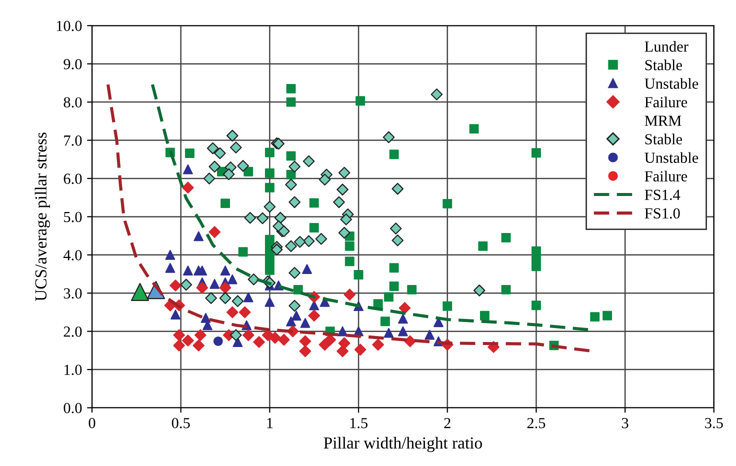 Image resolution: width=736 pixels, height=466 pixels. Describe the element at coordinates (73, 217) in the screenshot. I see `y-tick-label: 5.0` at that location.